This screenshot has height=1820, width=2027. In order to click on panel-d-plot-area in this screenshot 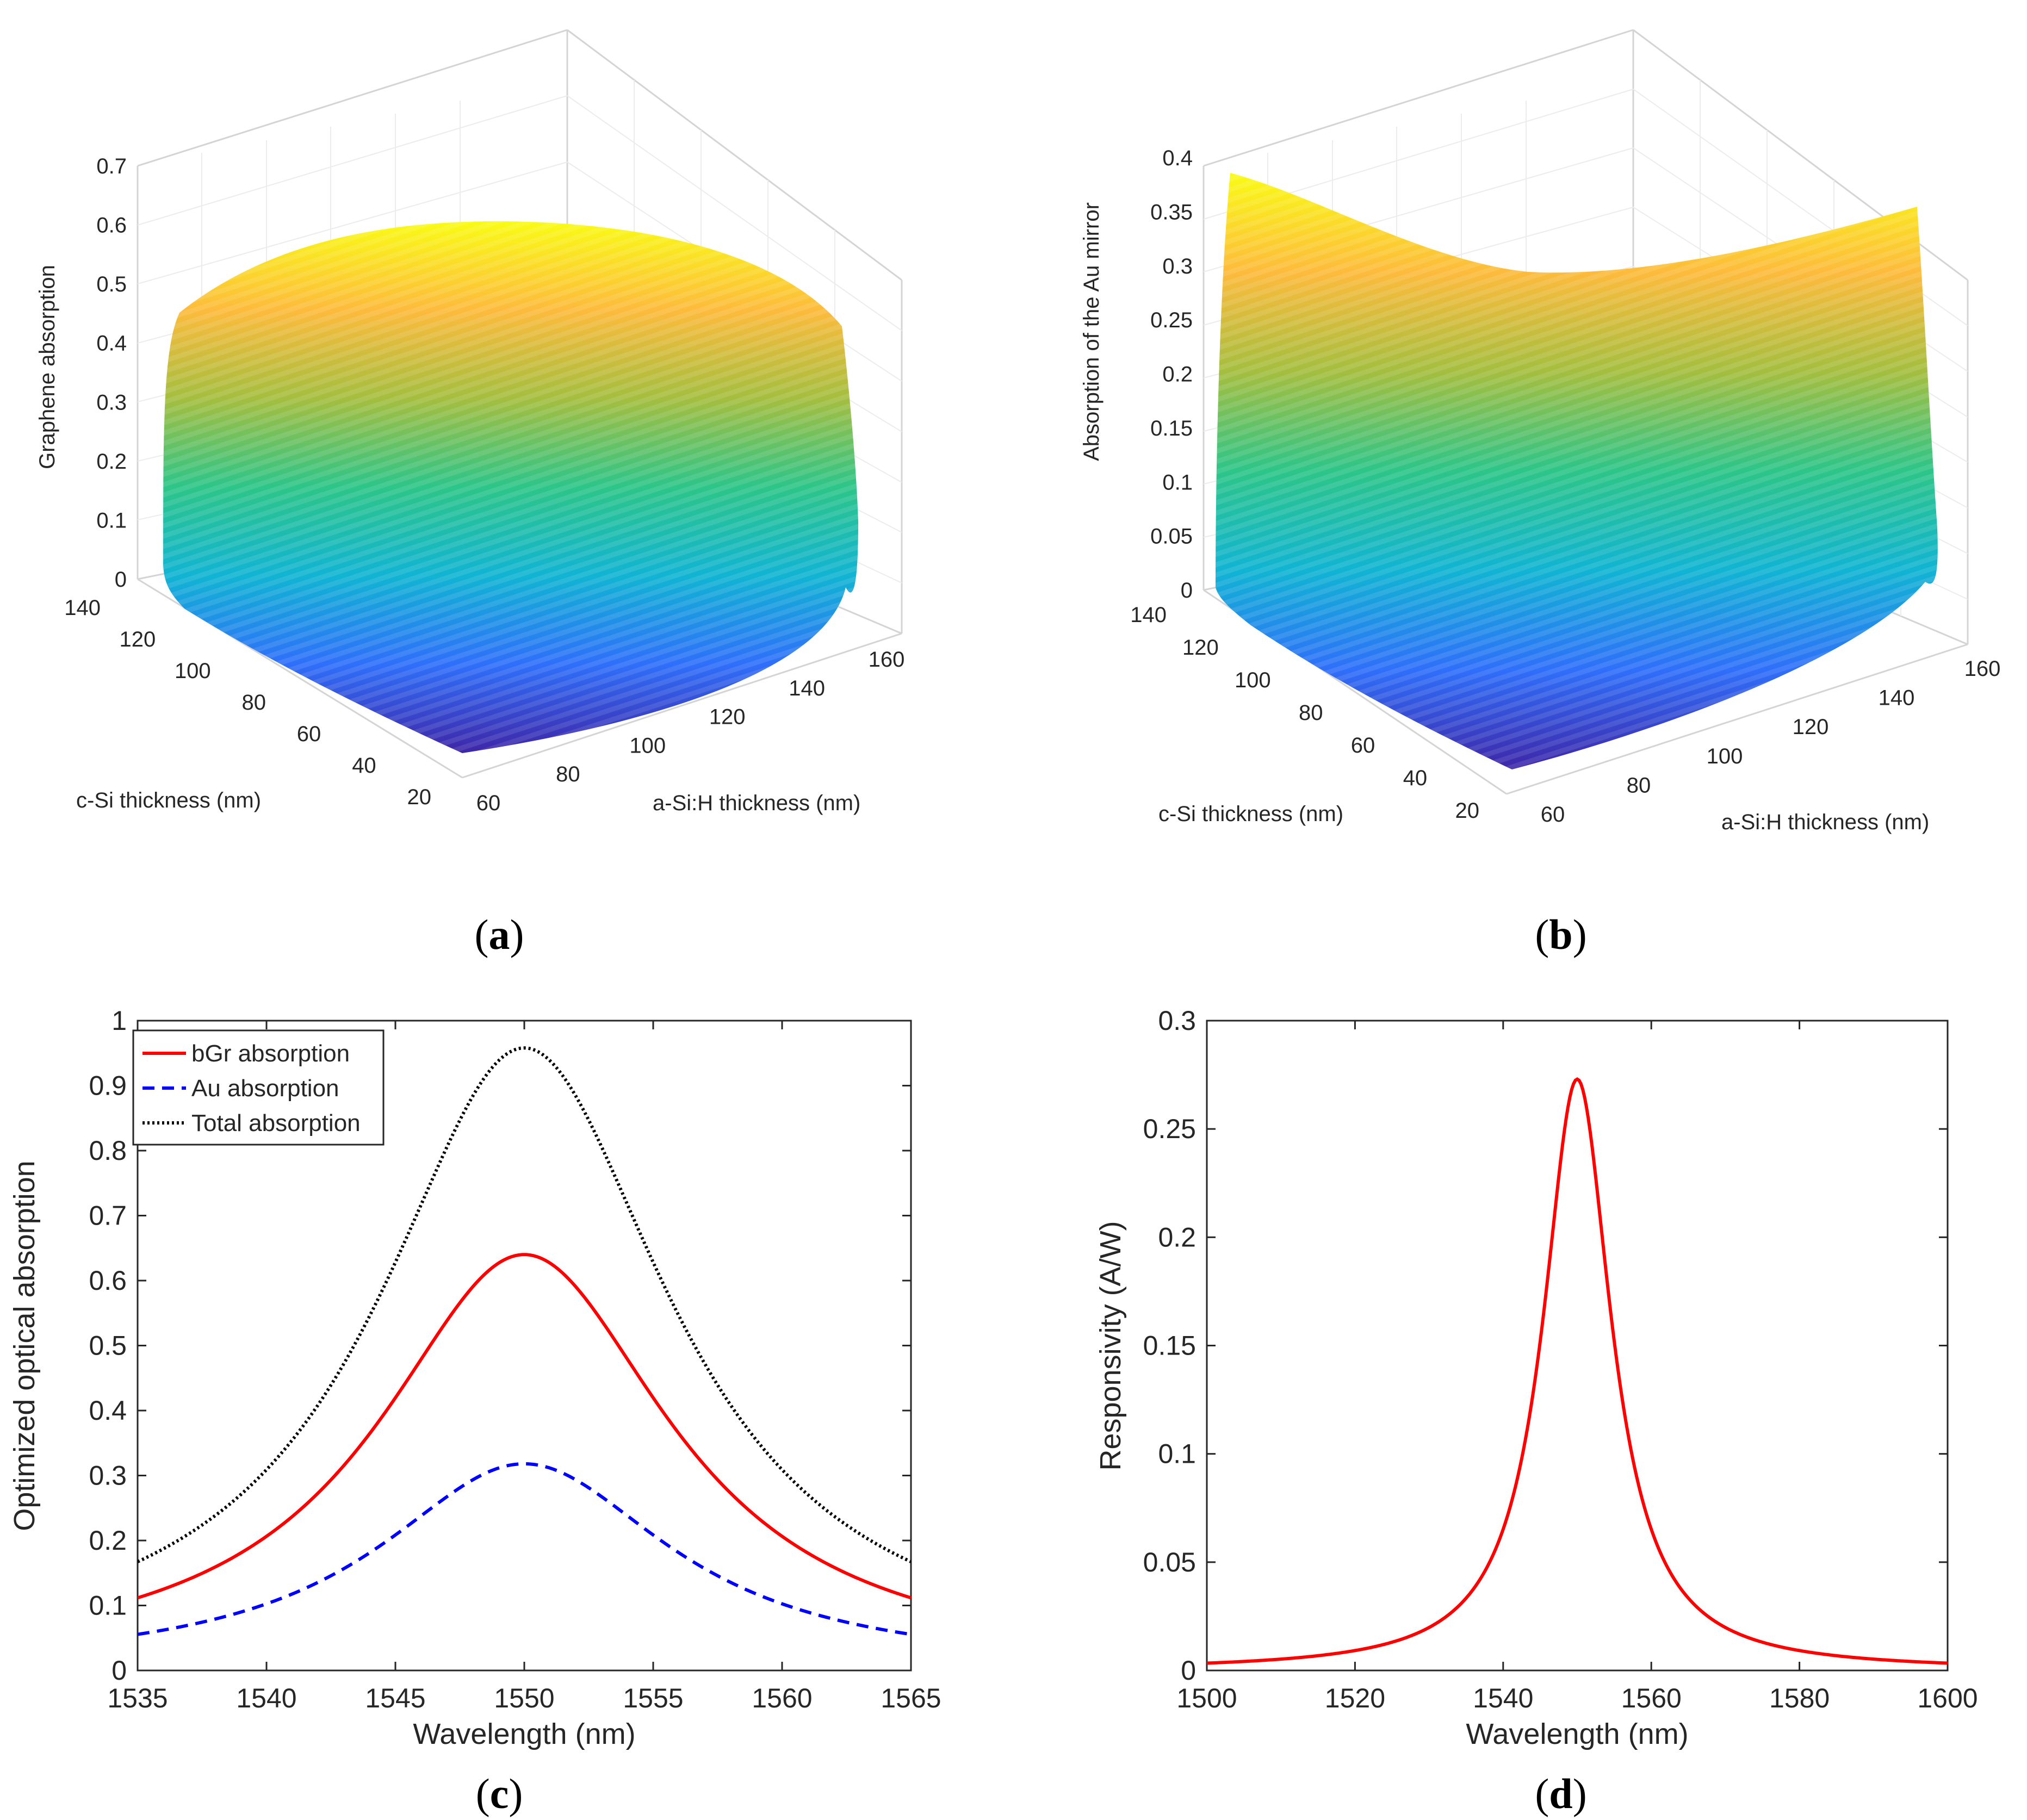, I will do `click(1577, 1346)`.